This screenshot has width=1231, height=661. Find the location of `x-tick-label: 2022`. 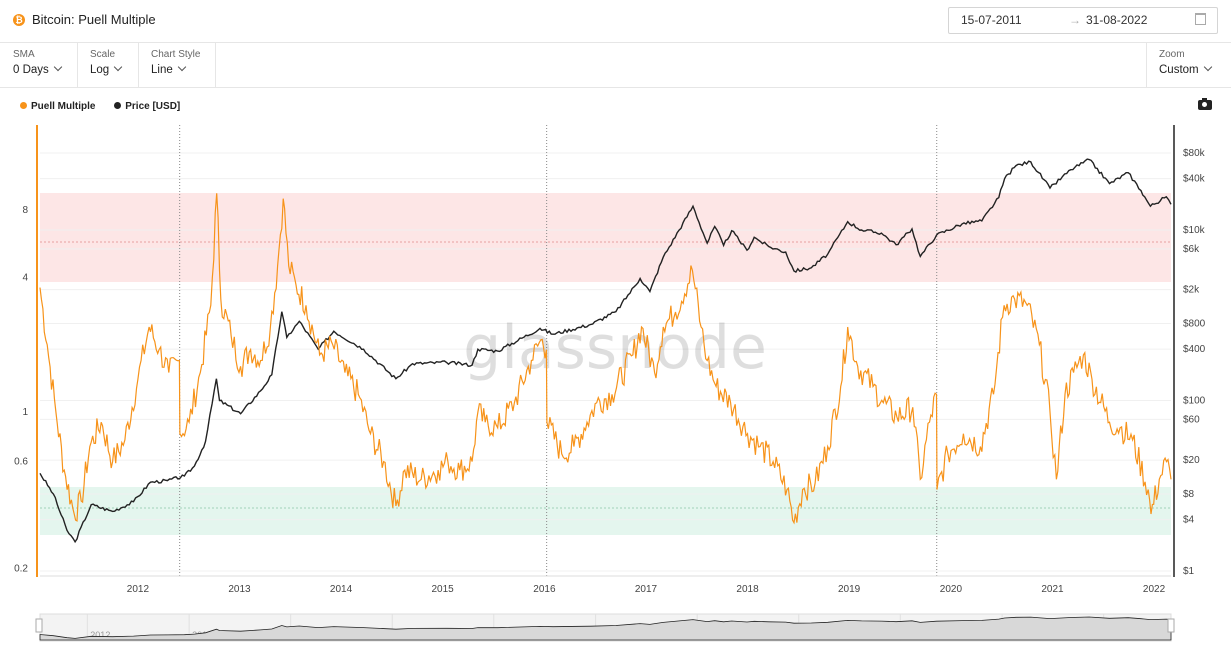

x-tick-label: 2022 is located at coordinates (1154, 589).